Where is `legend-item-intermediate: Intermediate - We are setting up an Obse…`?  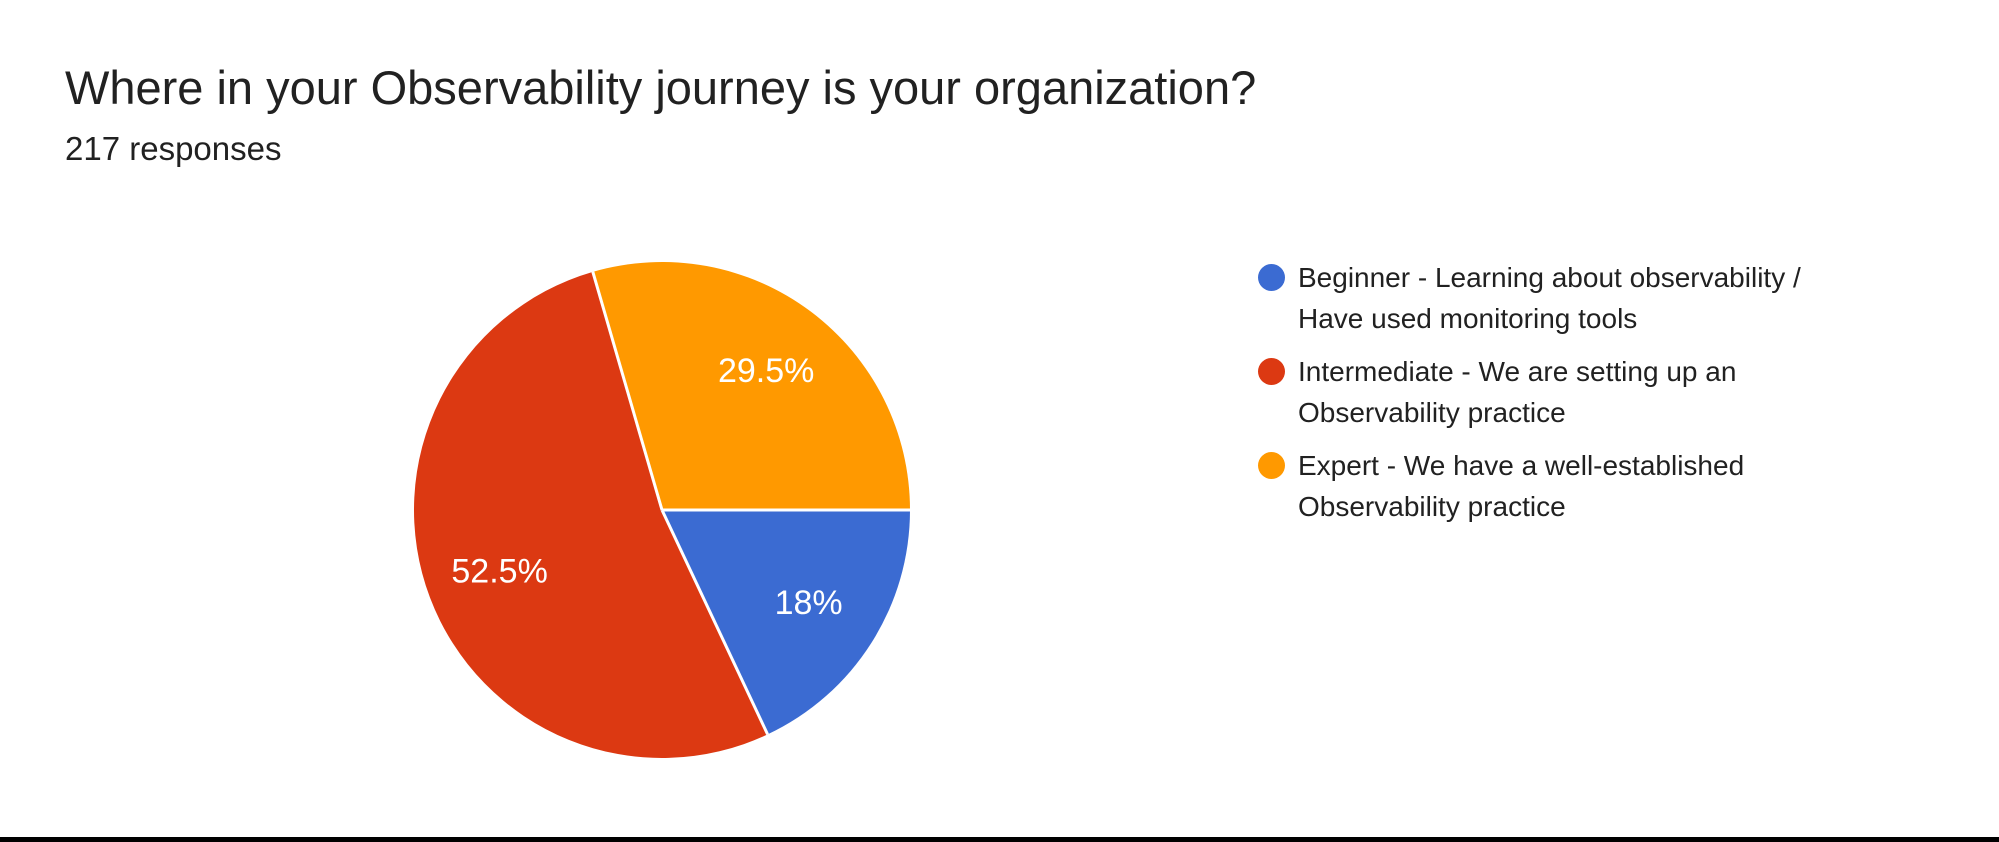 legend-item-intermediate: Intermediate - We are setting up an Obse… is located at coordinates (1530, 392).